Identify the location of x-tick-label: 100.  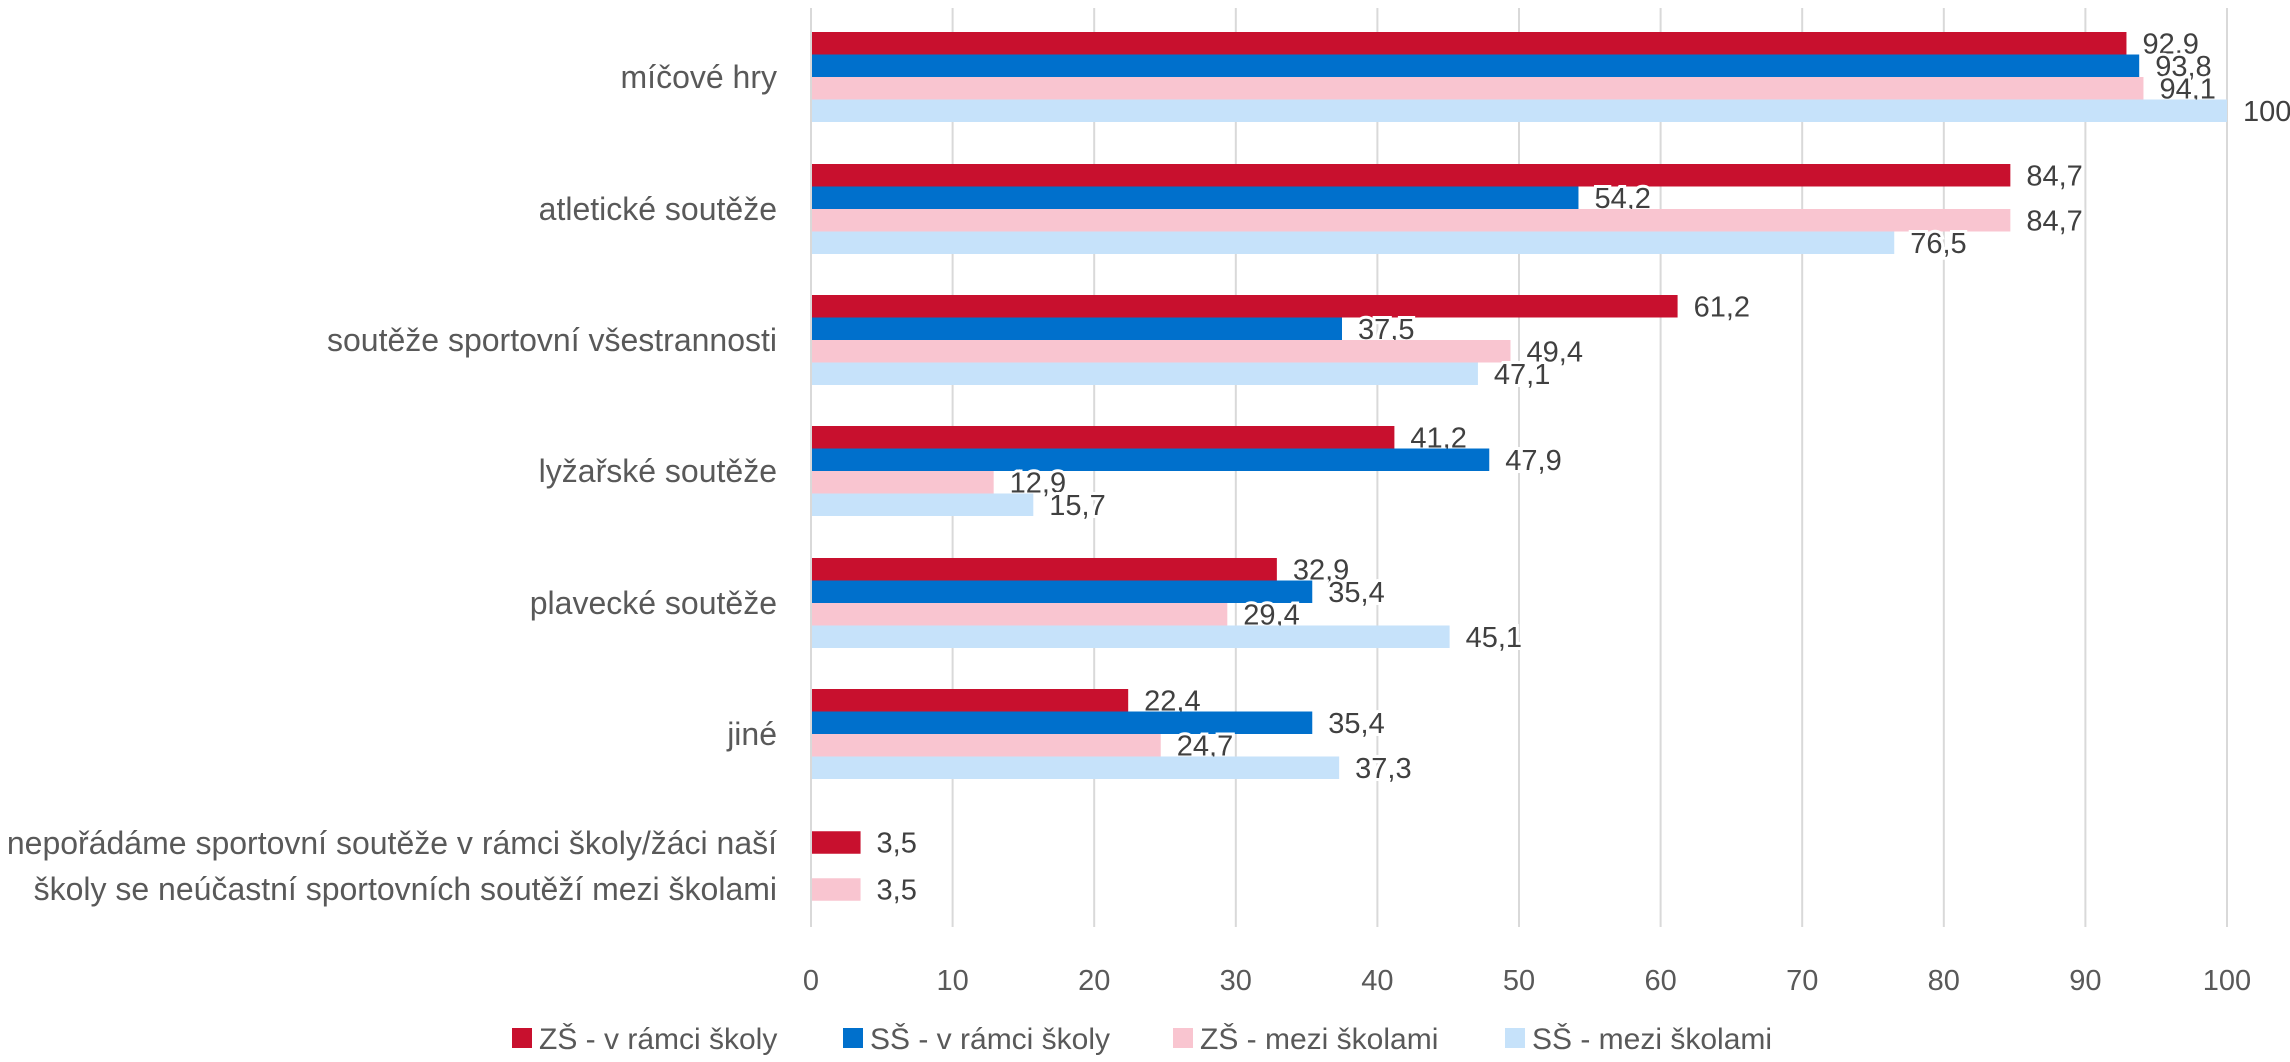
(2227, 981).